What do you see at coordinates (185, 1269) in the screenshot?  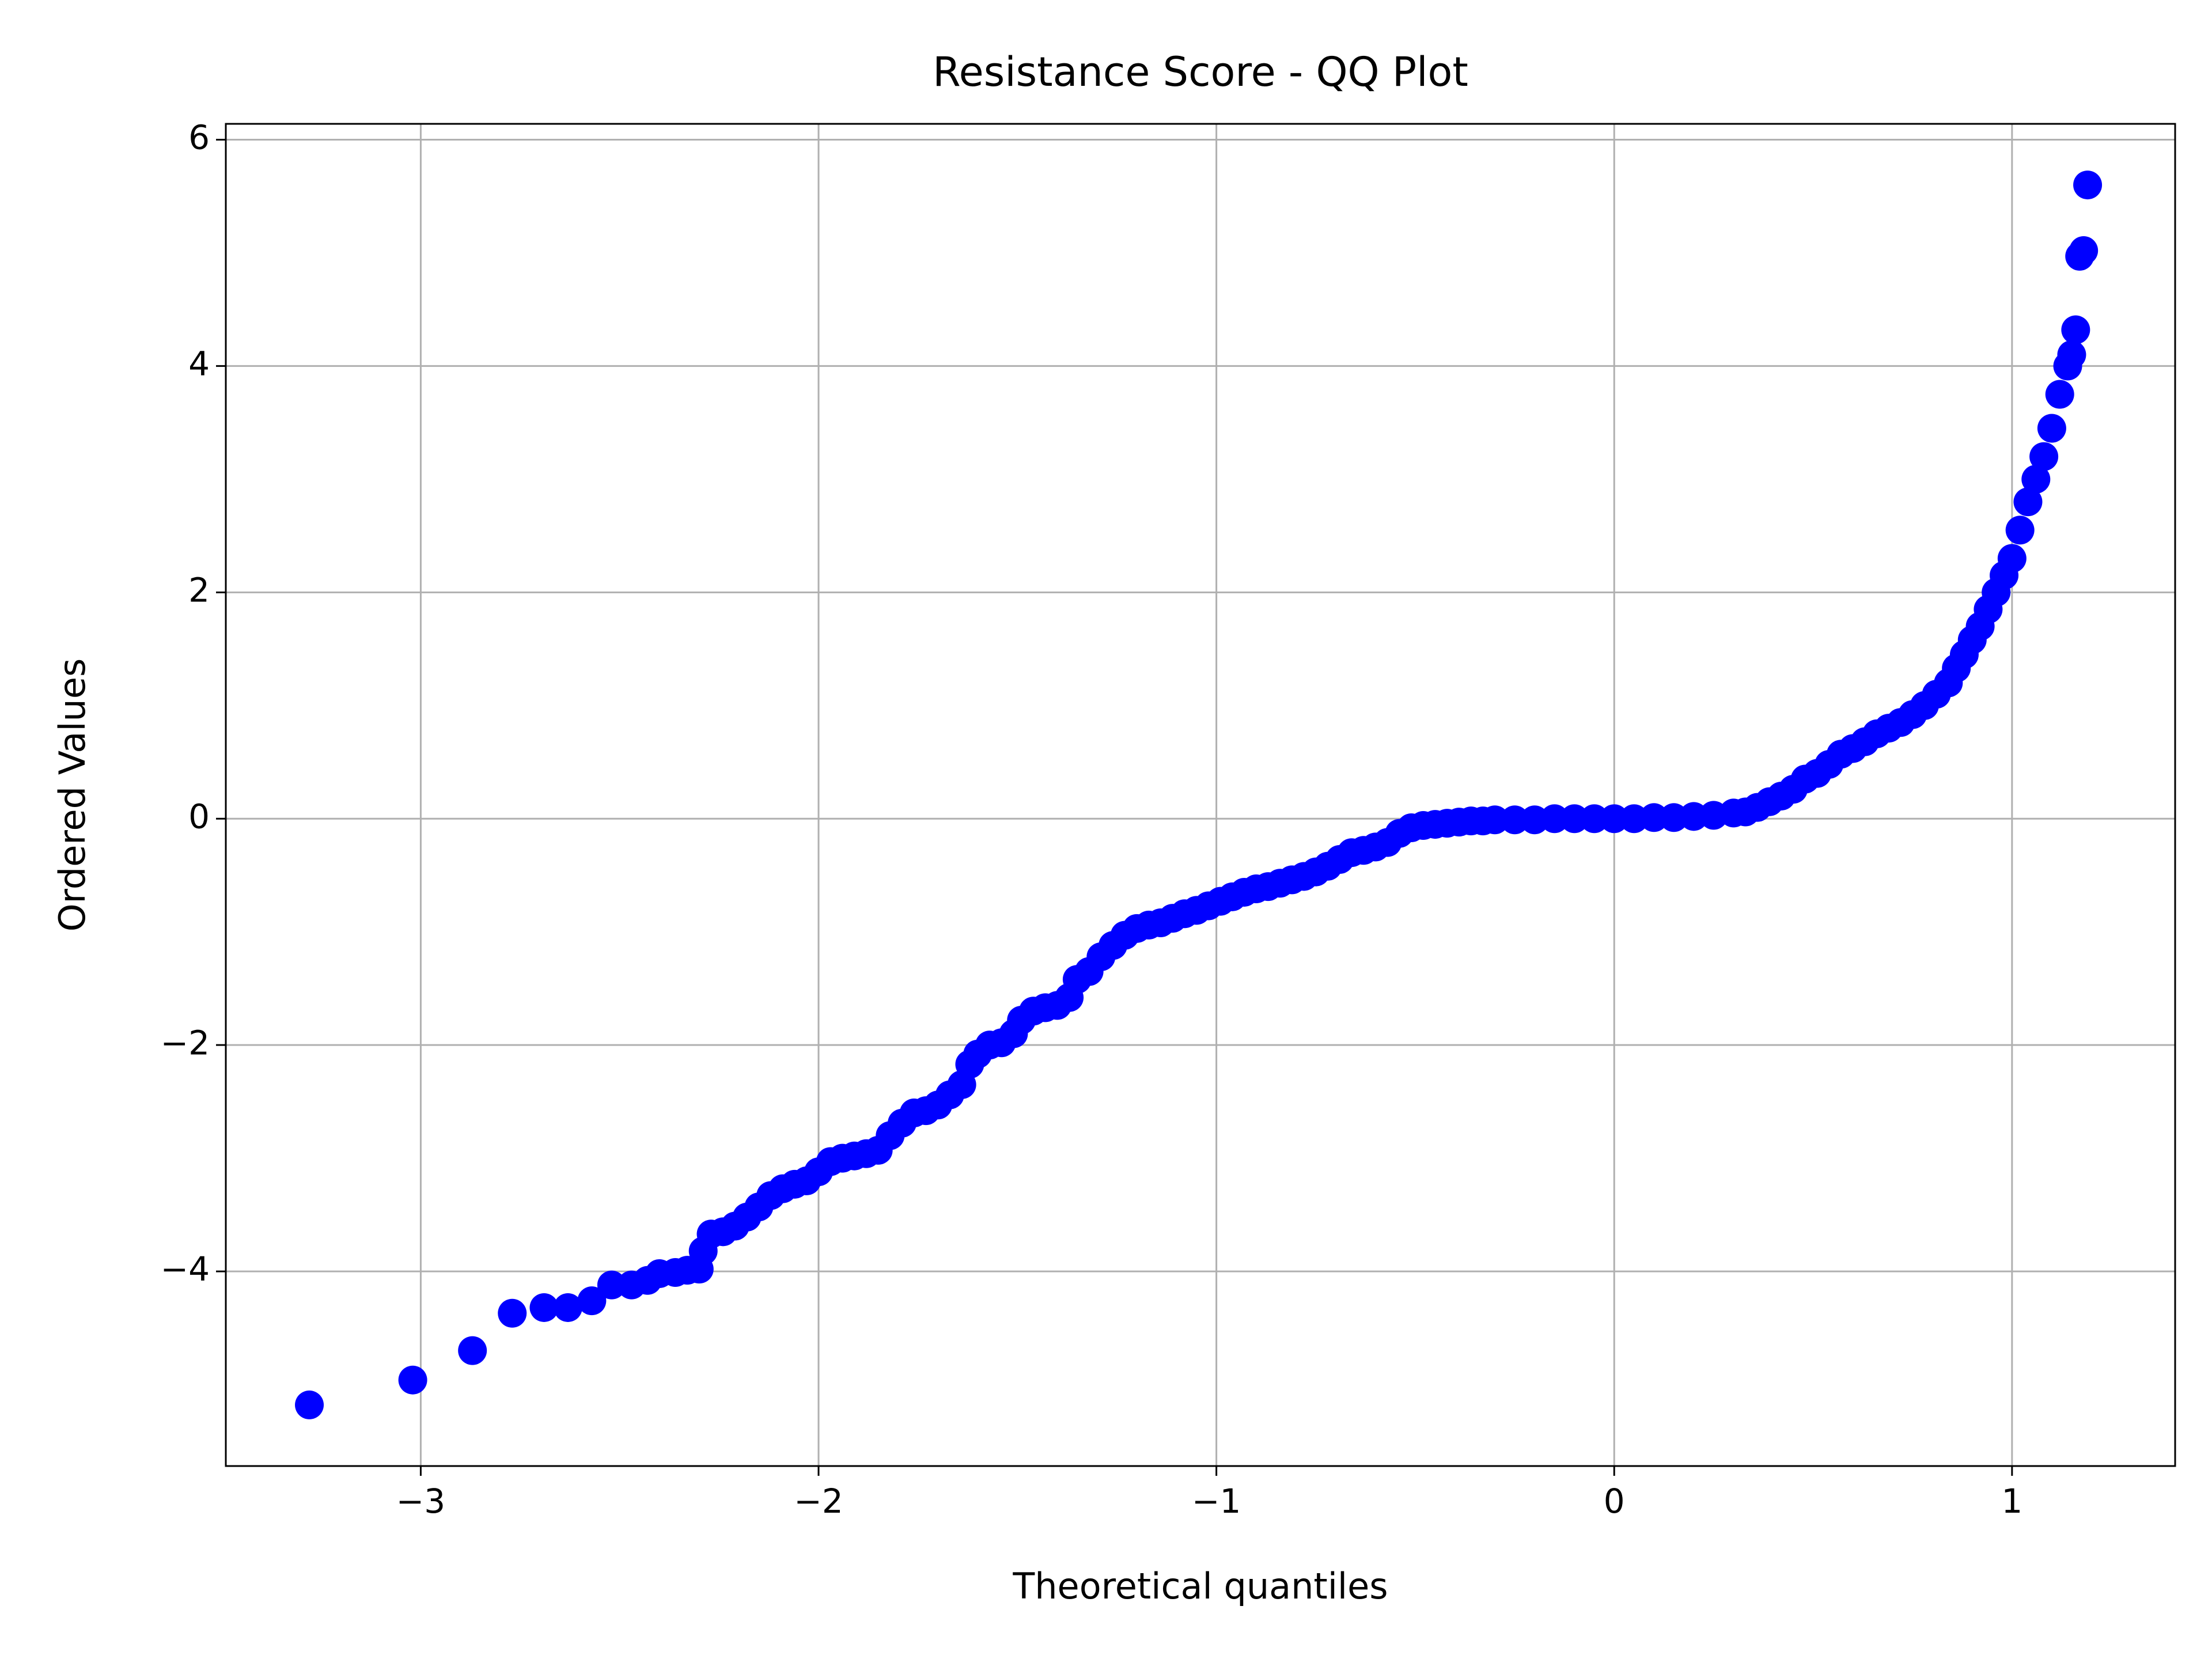 I see `y-tick-label: −4` at bounding box center [185, 1269].